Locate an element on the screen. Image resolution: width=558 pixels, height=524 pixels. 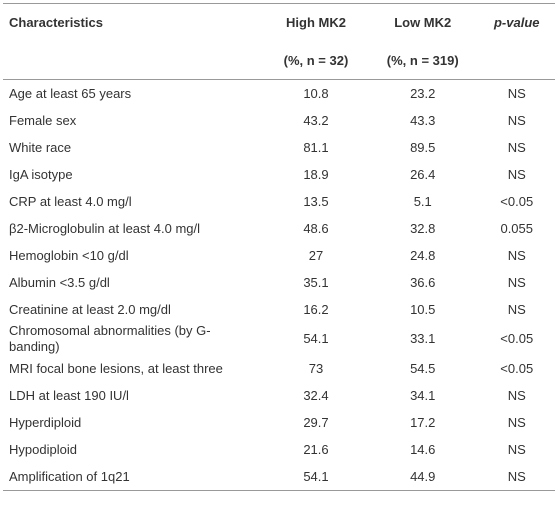
table-row: CRP at least 4.0 mg/l 13.5 5.1 <0.05 is located at coordinates (279, 201).